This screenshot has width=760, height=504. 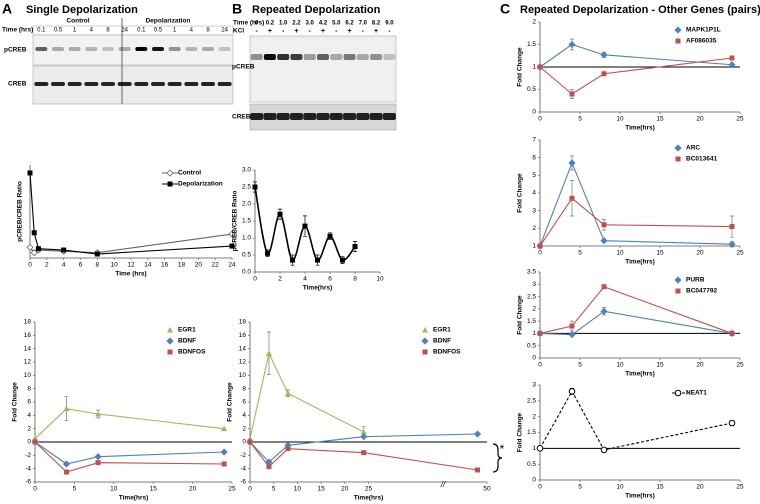 What do you see at coordinates (243, 468) in the screenshot?
I see `y-tick-label: -4` at bounding box center [243, 468].